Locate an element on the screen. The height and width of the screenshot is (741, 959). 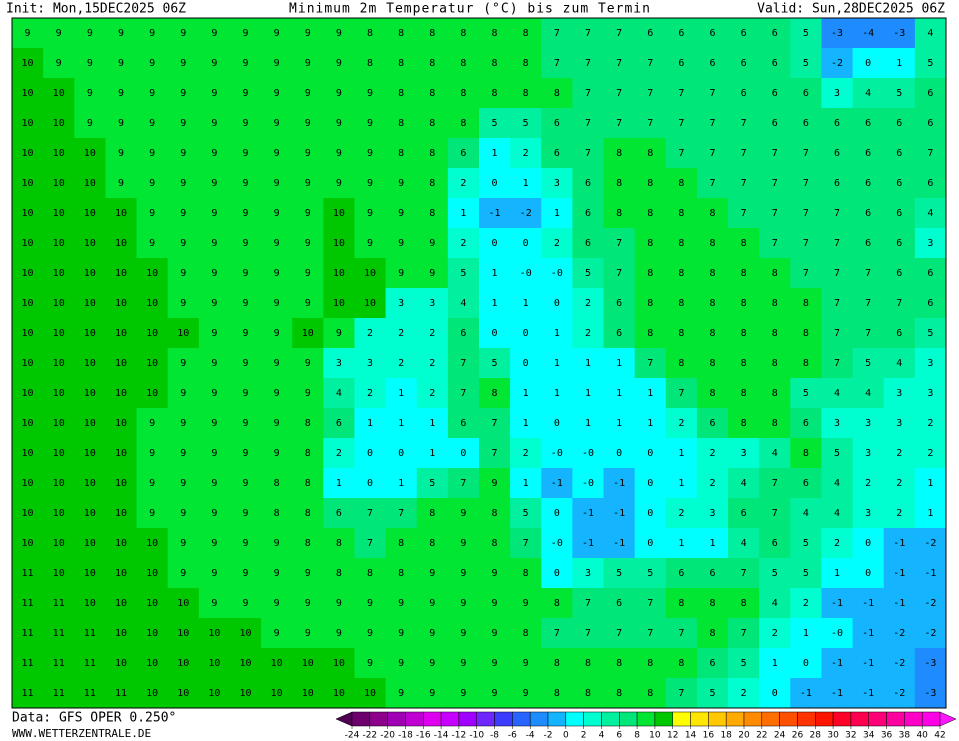
colorbar-label: 24 is located at coordinates (780, 736).